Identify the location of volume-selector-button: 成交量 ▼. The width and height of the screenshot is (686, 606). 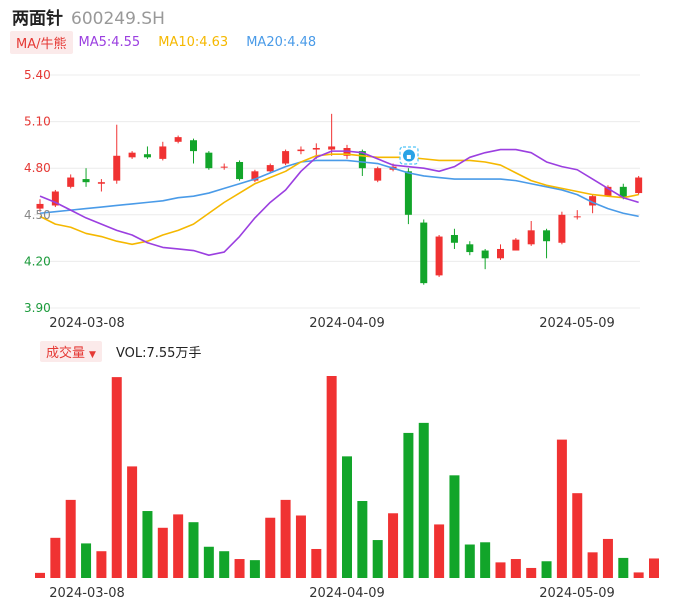
(71, 351).